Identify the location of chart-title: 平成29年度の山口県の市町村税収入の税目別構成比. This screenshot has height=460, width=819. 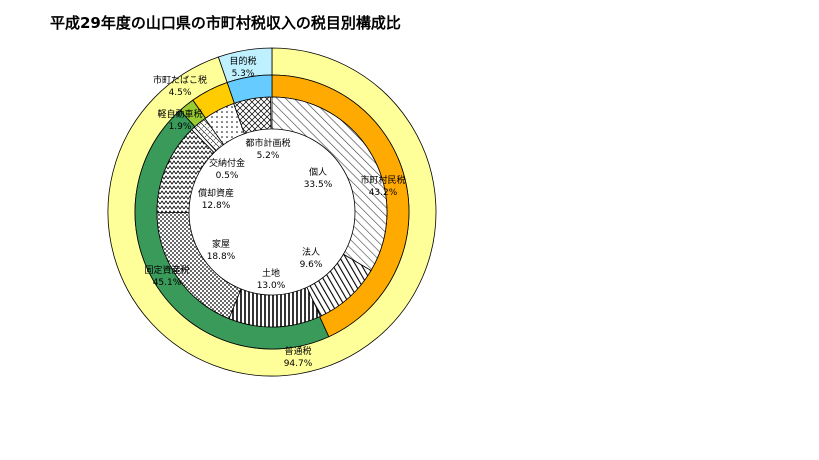
(225, 23).